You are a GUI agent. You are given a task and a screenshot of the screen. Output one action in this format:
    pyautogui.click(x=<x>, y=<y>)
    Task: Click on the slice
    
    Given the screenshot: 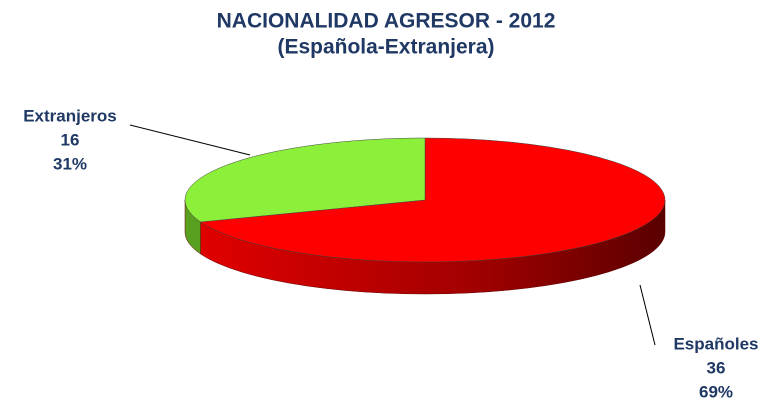 What is the action you would take?
    pyautogui.click(x=305, y=180)
    